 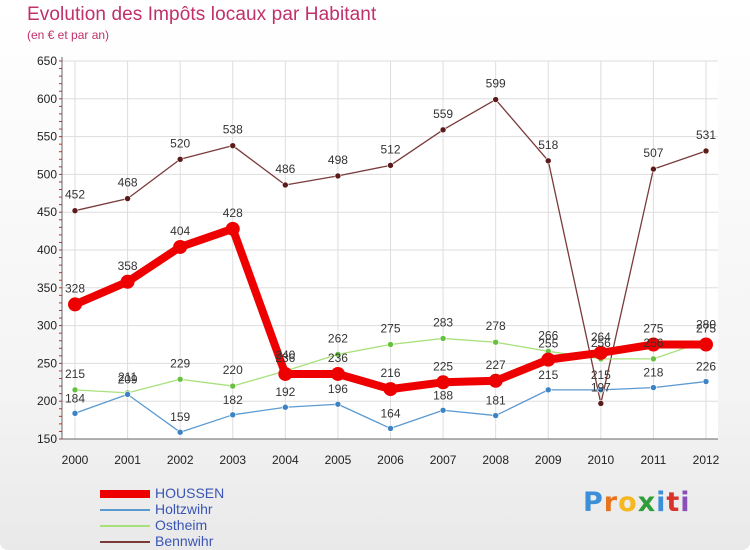 I want to click on data-label-ostheim: 280, so click(x=706, y=325).